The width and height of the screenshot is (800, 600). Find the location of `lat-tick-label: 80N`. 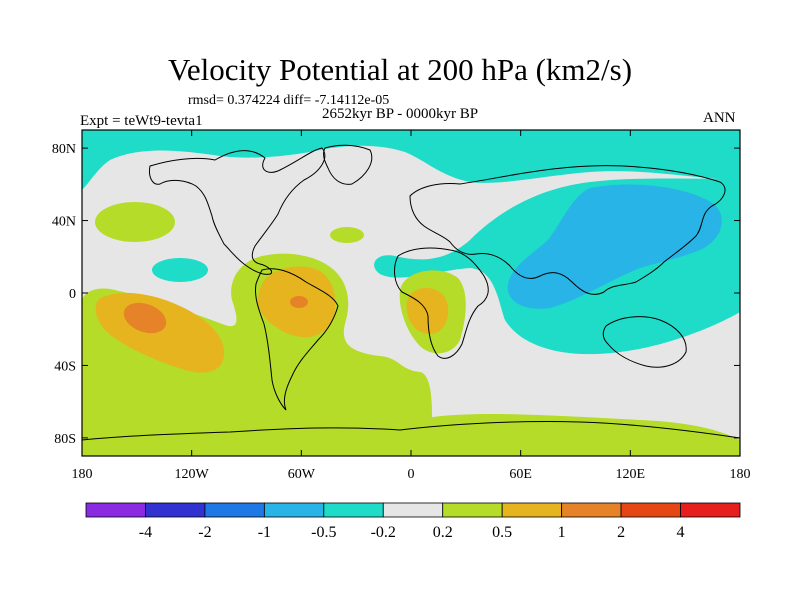

lat-tick-label: 80N is located at coordinates (64, 149).